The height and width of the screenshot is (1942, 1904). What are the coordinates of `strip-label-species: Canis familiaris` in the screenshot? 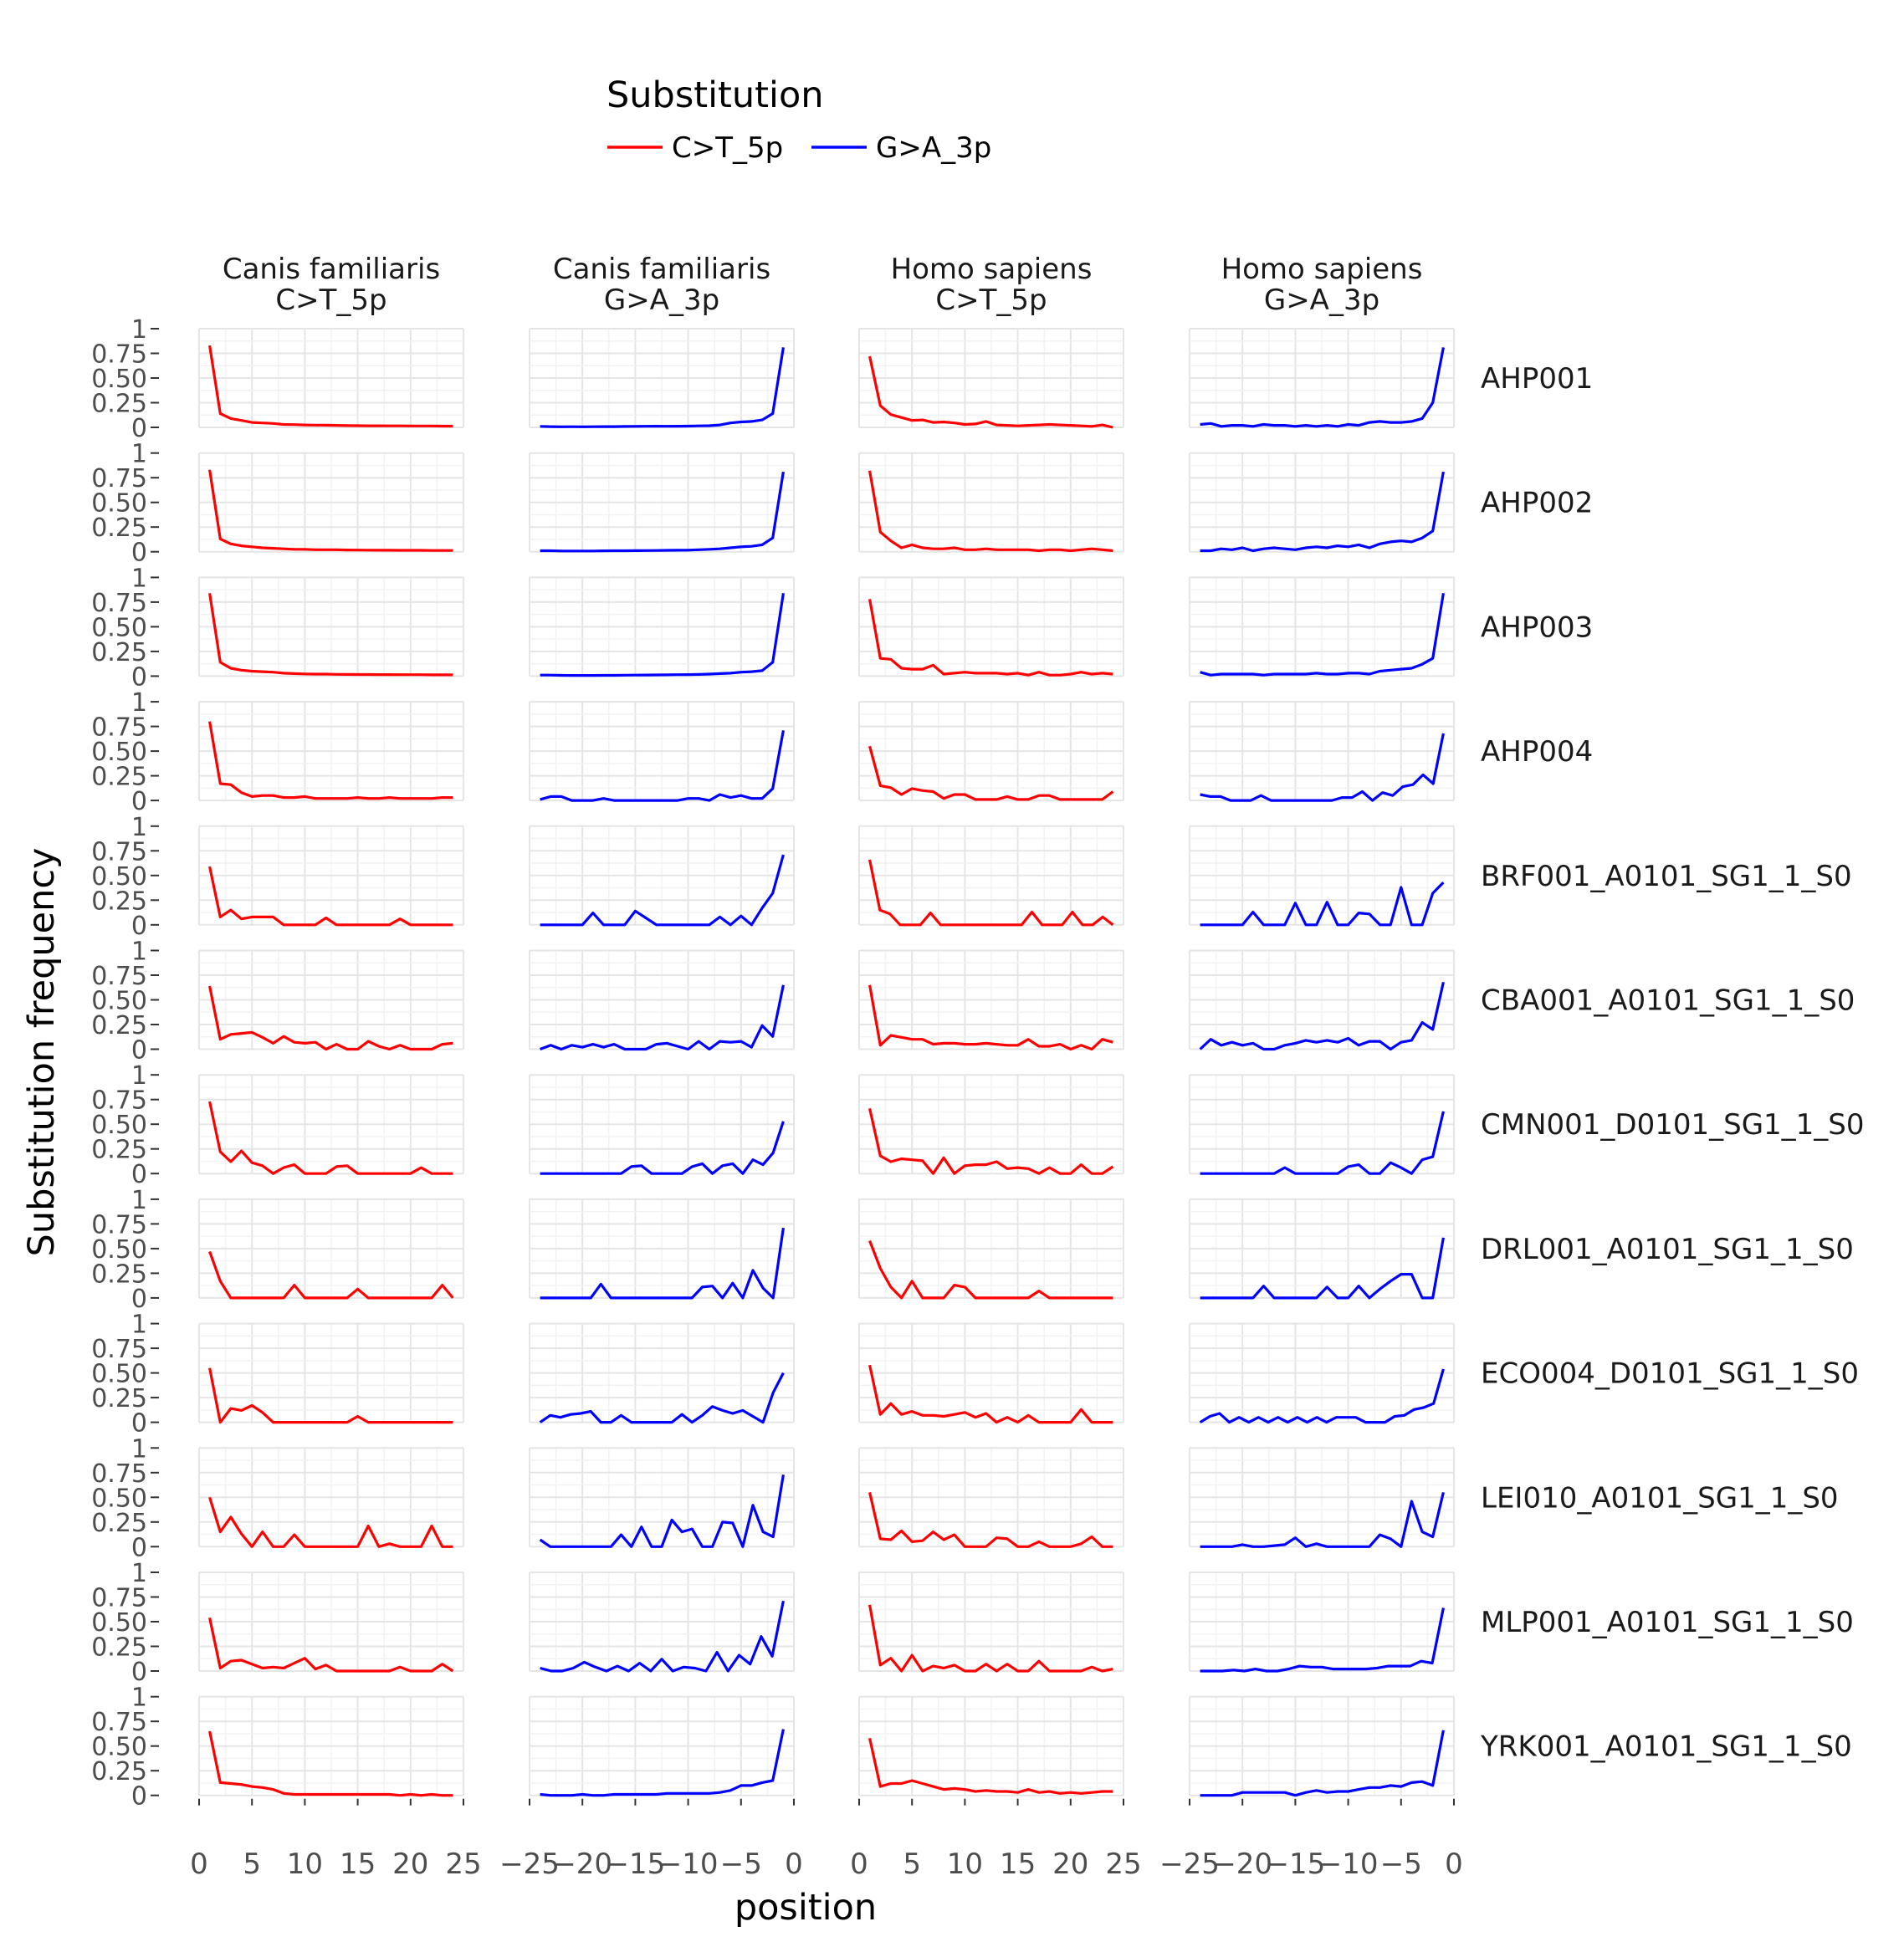 It's located at (331, 269).